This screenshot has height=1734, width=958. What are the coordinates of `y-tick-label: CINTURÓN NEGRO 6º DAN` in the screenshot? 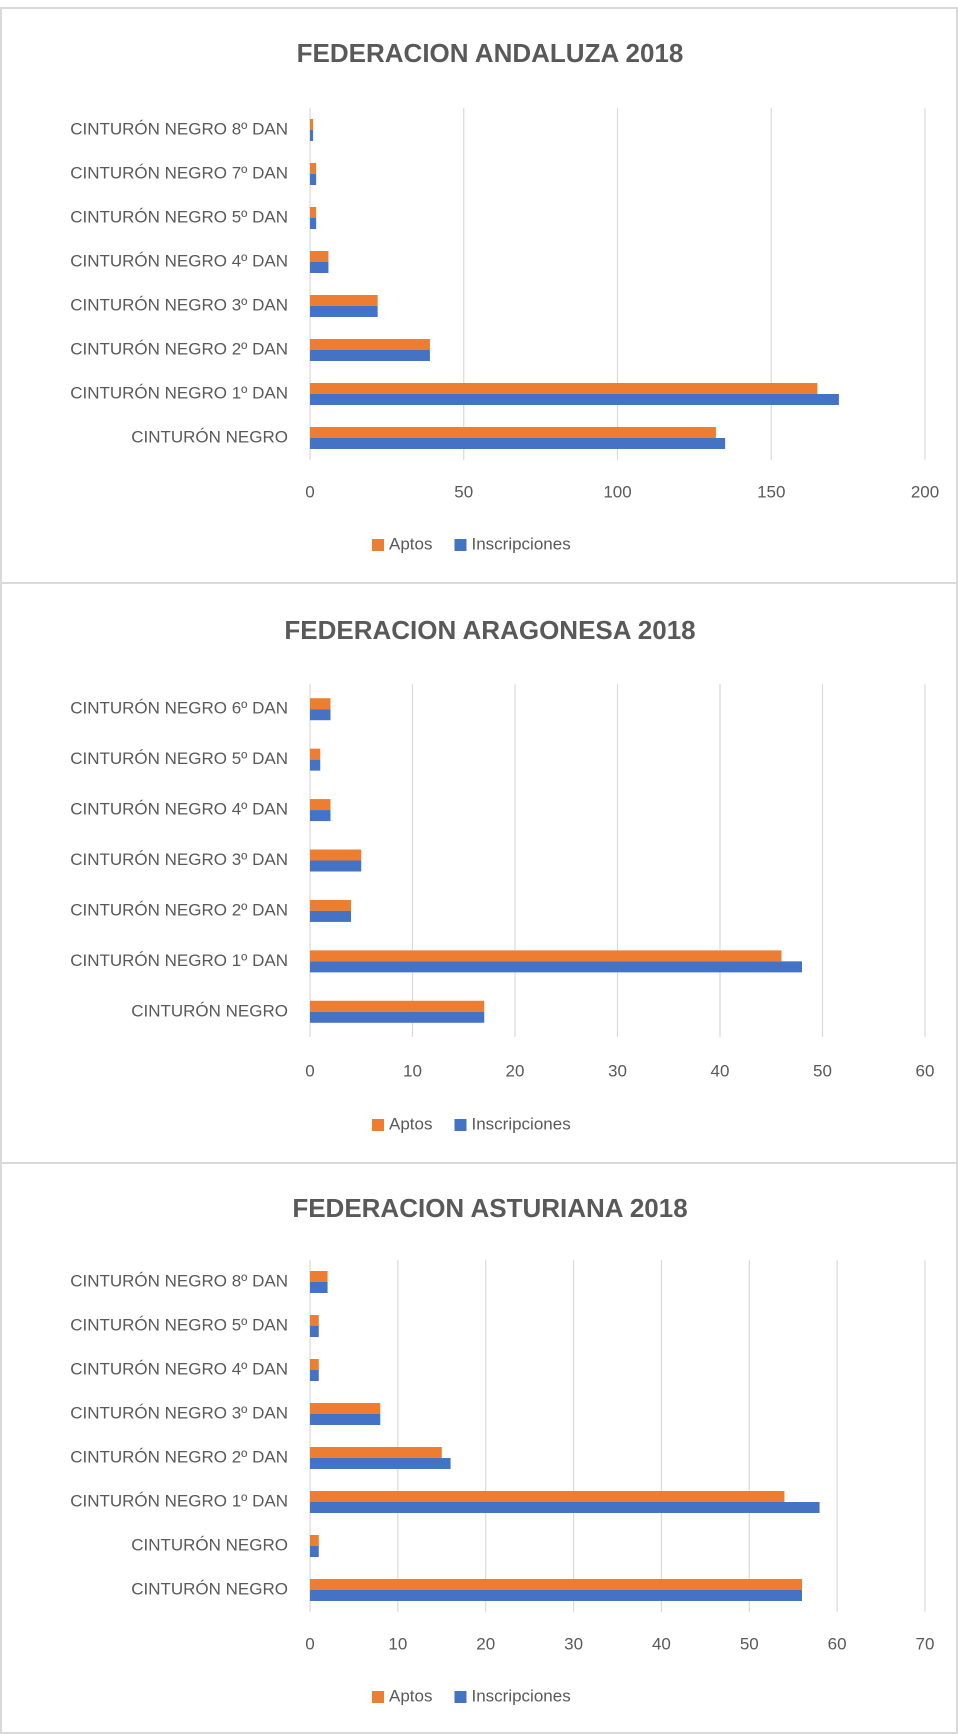 It's located at (179, 708).